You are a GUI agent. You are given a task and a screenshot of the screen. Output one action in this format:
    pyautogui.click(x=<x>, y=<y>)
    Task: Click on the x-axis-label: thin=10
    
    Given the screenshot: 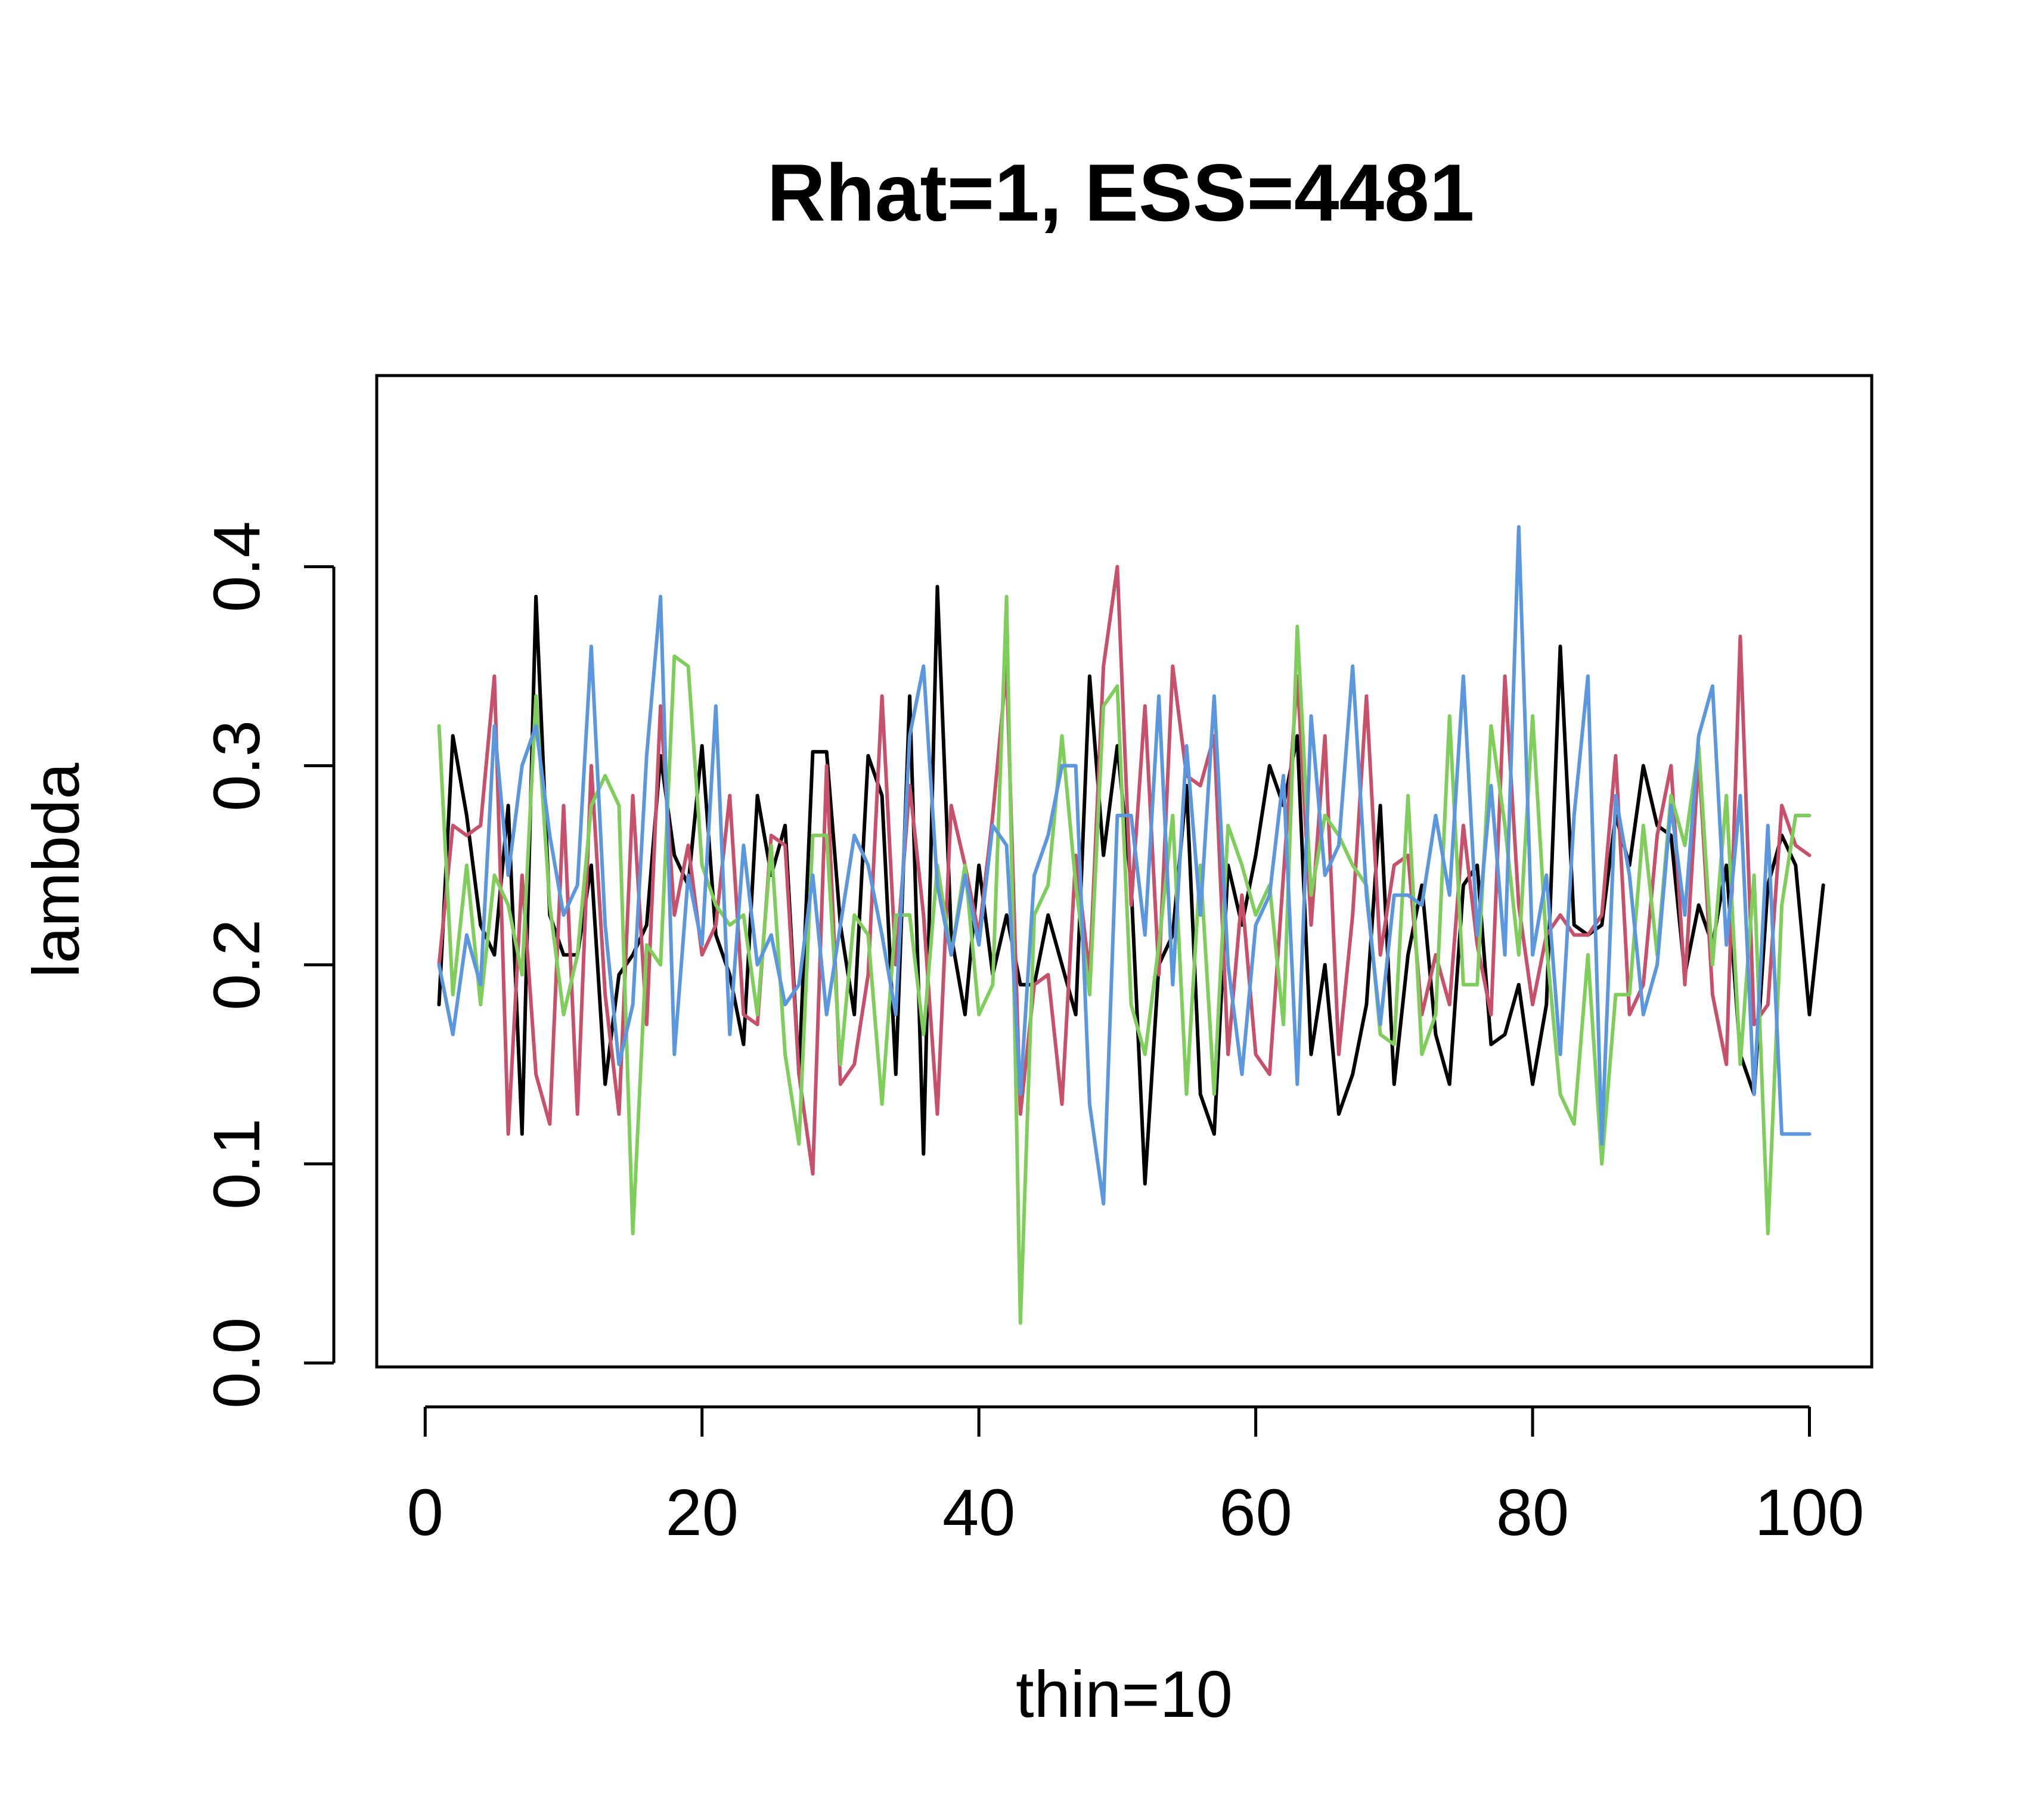 What is the action you would take?
    pyautogui.click(x=1124, y=1694)
    